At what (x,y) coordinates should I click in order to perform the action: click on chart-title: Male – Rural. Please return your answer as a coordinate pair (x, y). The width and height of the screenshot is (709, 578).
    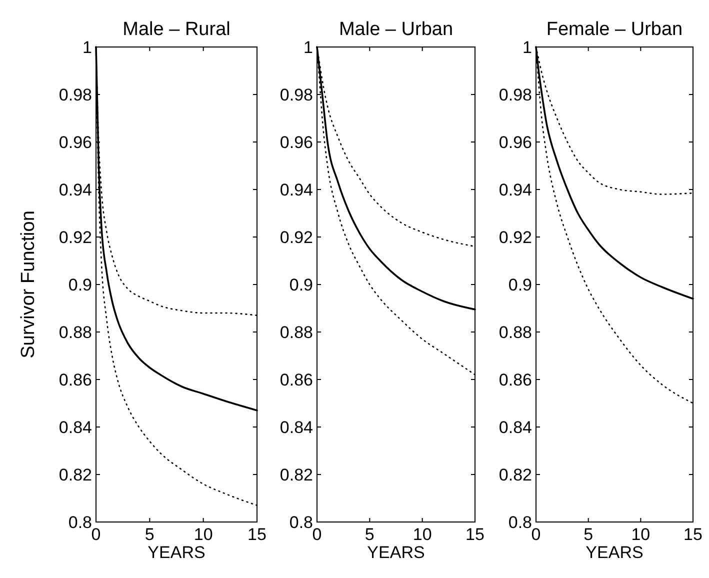
    Looking at the image, I should click on (176, 29).